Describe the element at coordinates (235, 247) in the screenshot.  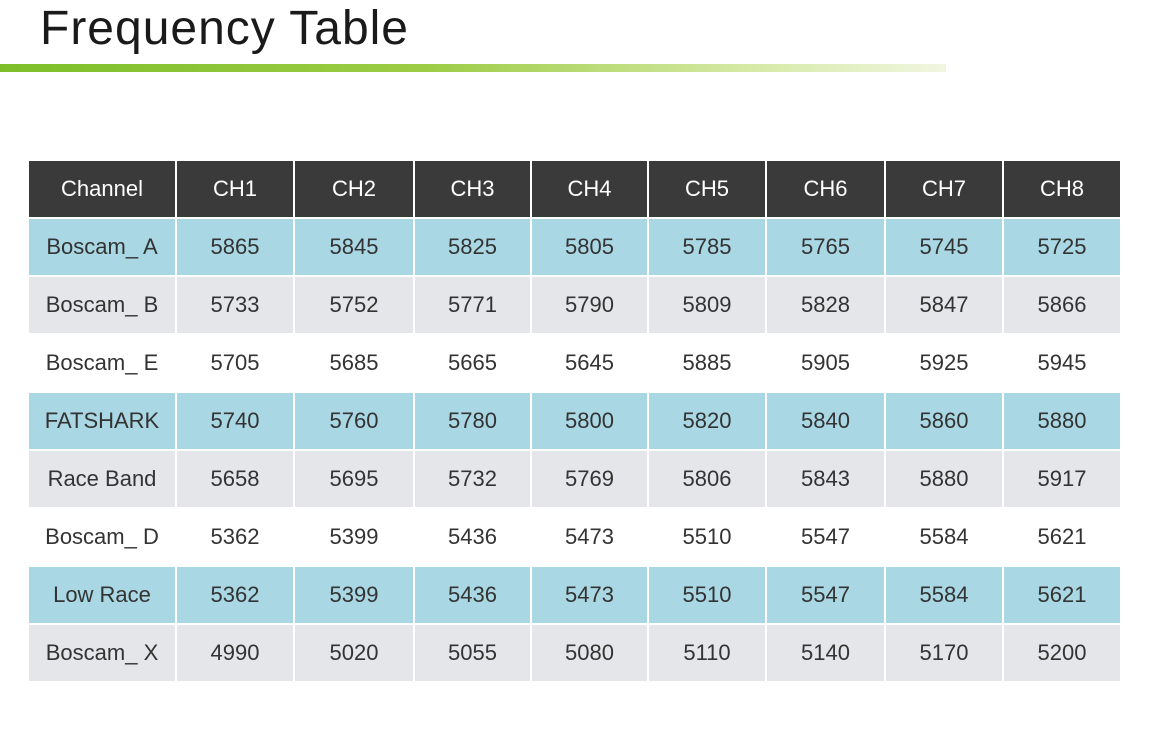
I see `frequency-cell: 5865` at that location.